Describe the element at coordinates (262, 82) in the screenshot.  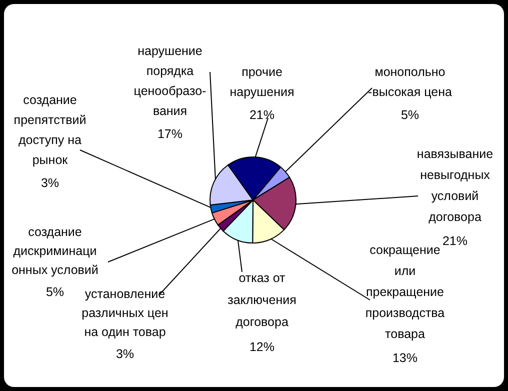
I see `slice-label: прочие нарушения` at that location.